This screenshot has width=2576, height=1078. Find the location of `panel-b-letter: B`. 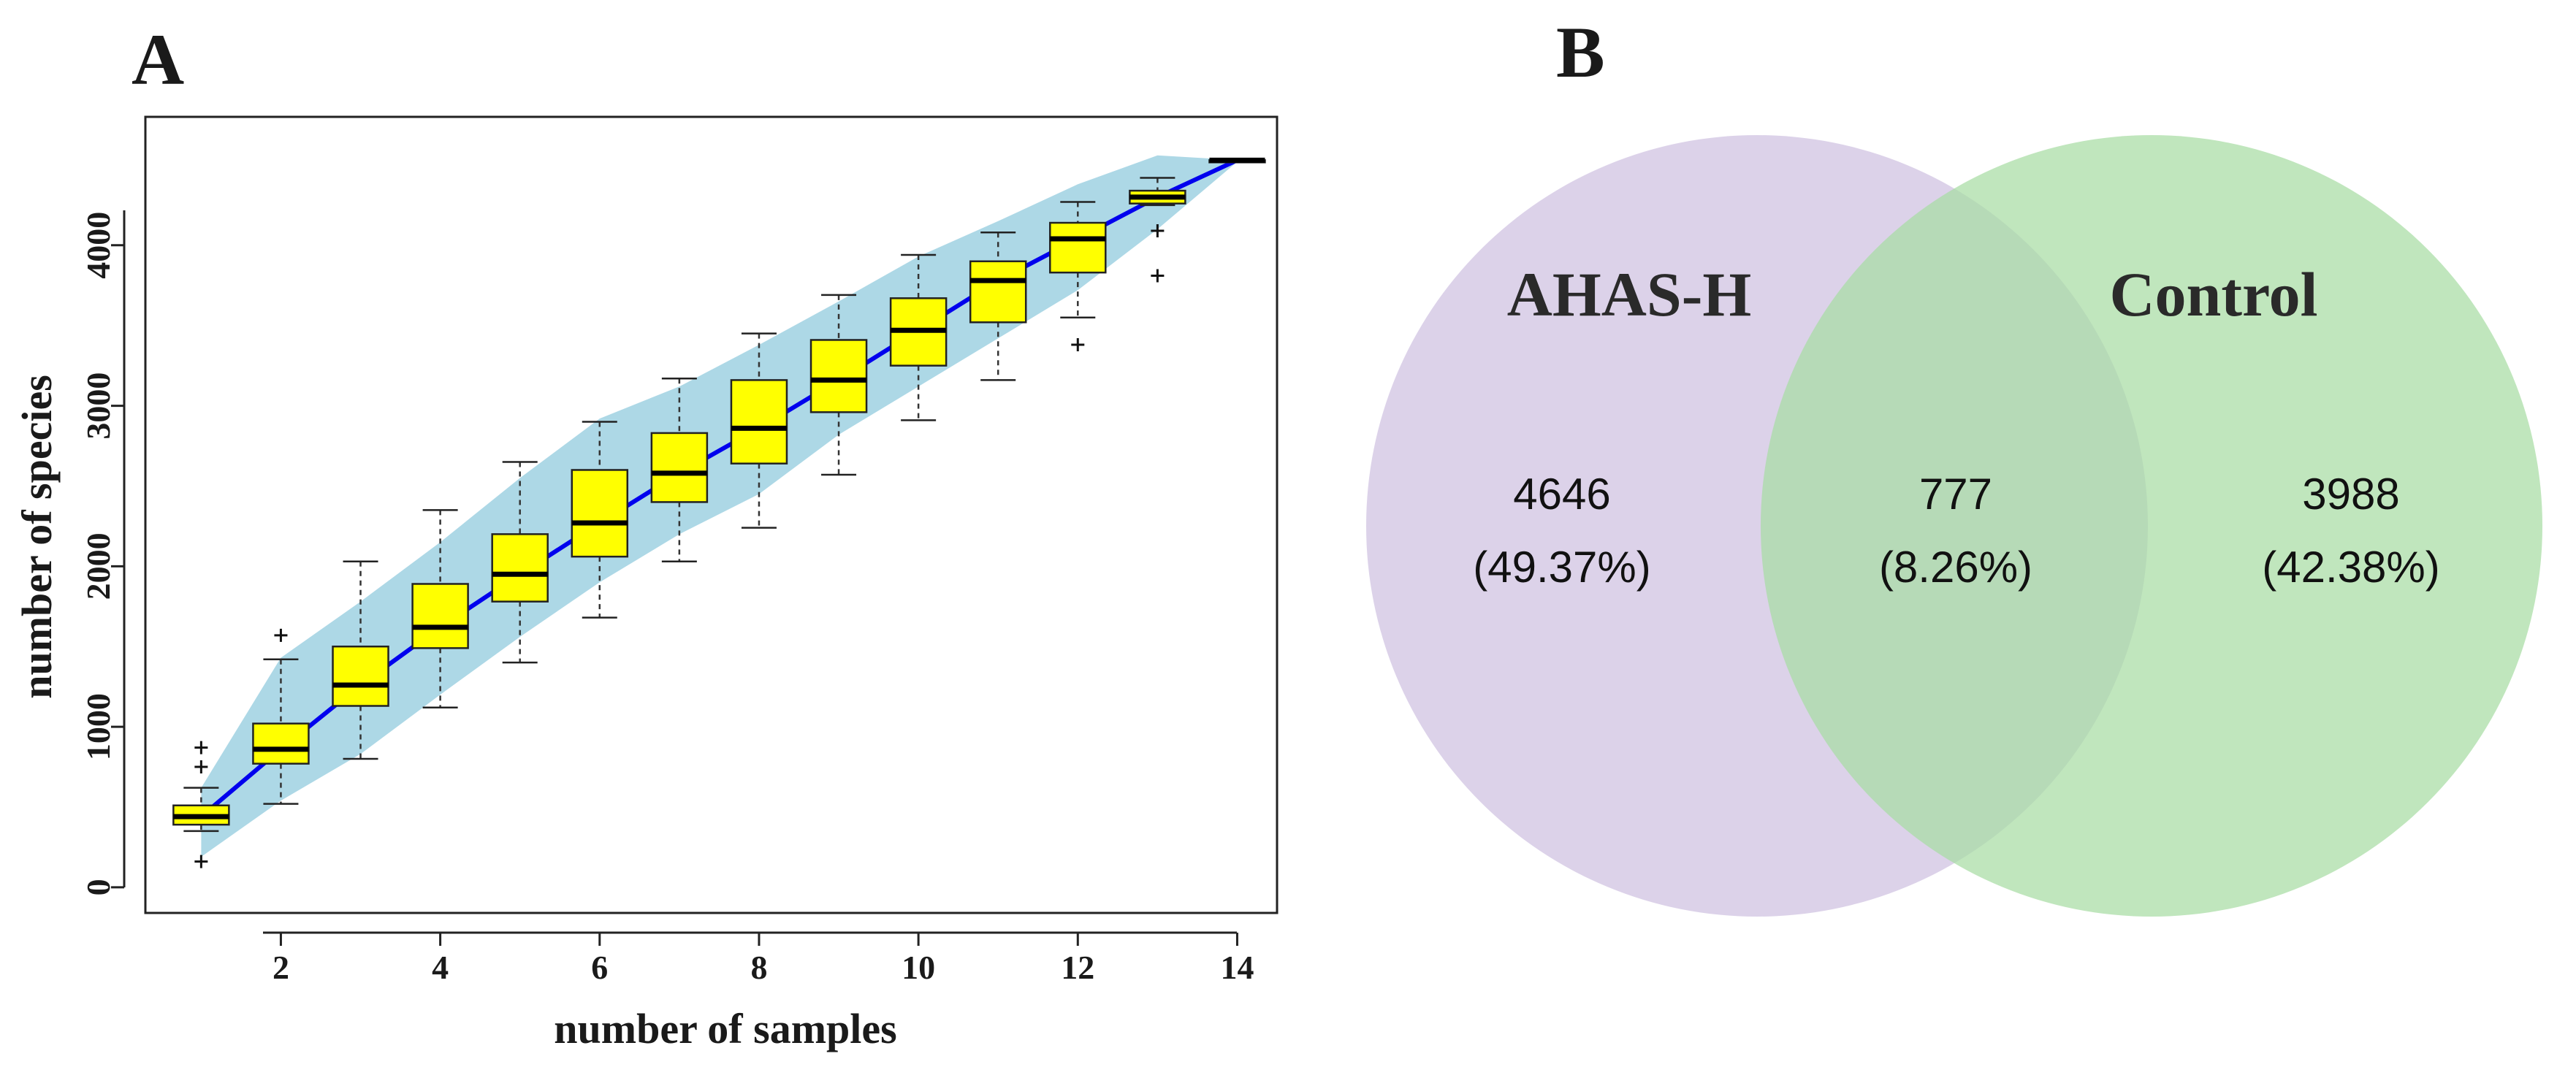

panel-b-letter: B is located at coordinates (1580, 52).